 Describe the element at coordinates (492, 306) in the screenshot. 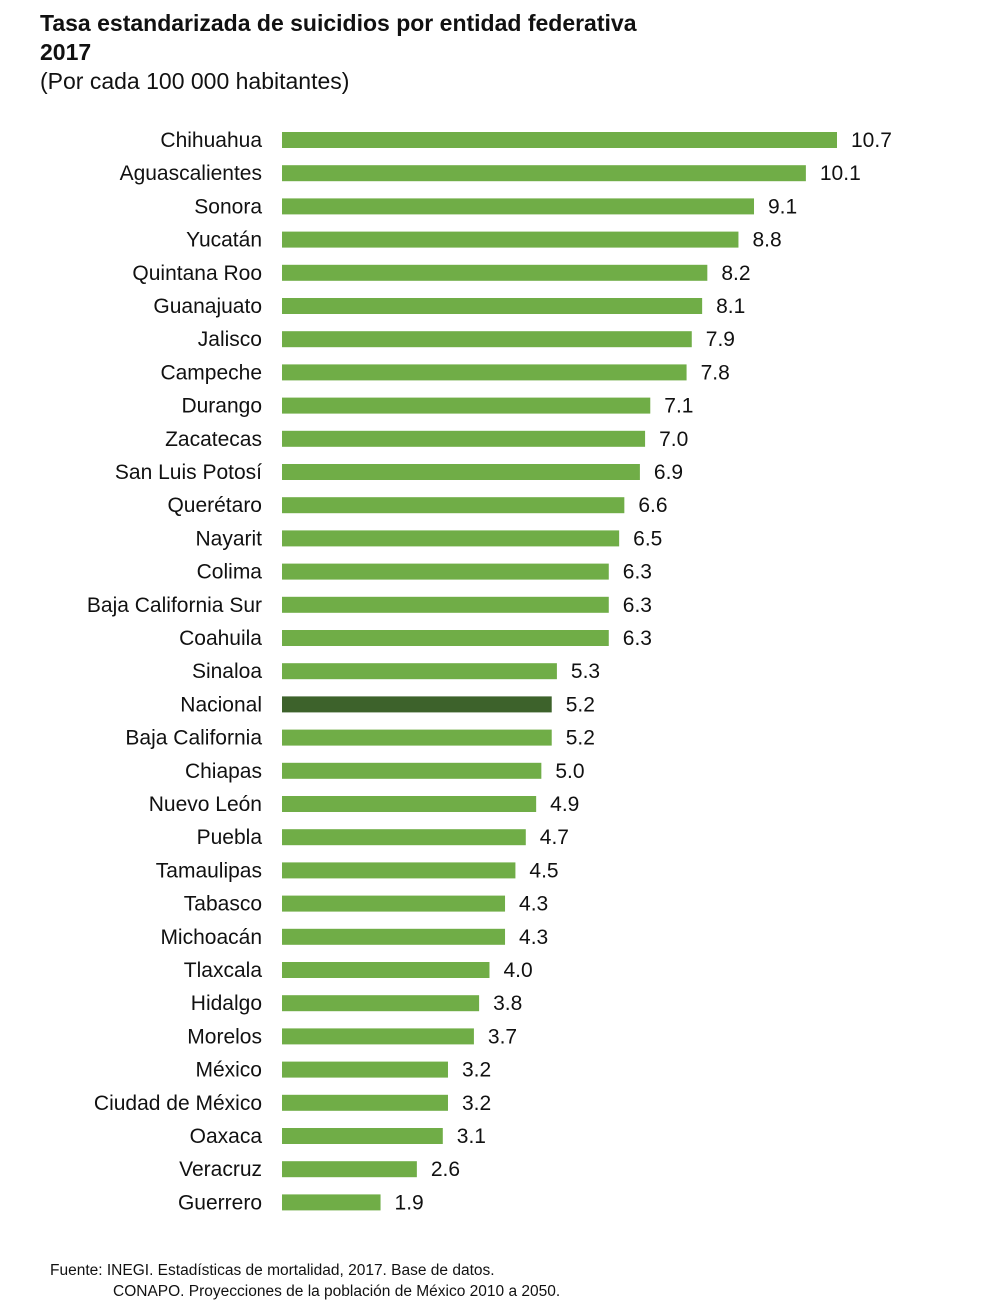

I see `bar-guanajuato` at that location.